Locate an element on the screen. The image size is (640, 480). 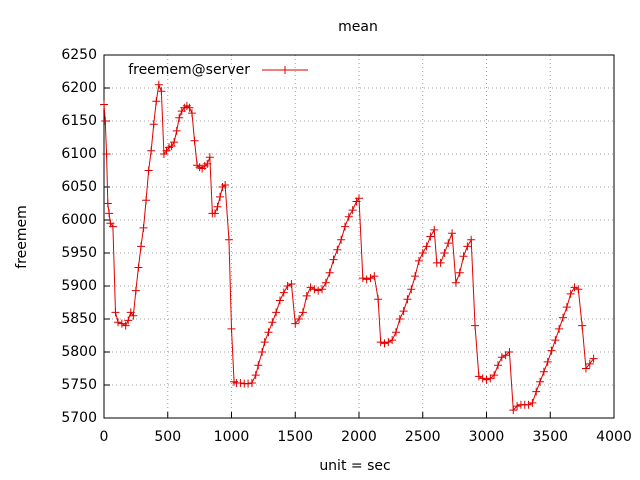
y-tick-label: 6050 is located at coordinates (79, 187).